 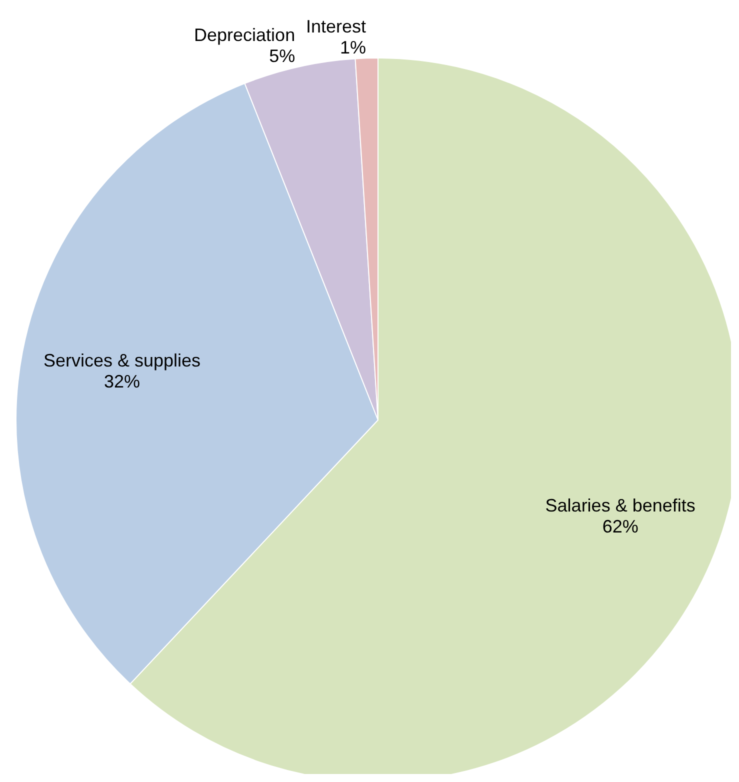 I want to click on slice-label: Depreciation, so click(x=245, y=35).